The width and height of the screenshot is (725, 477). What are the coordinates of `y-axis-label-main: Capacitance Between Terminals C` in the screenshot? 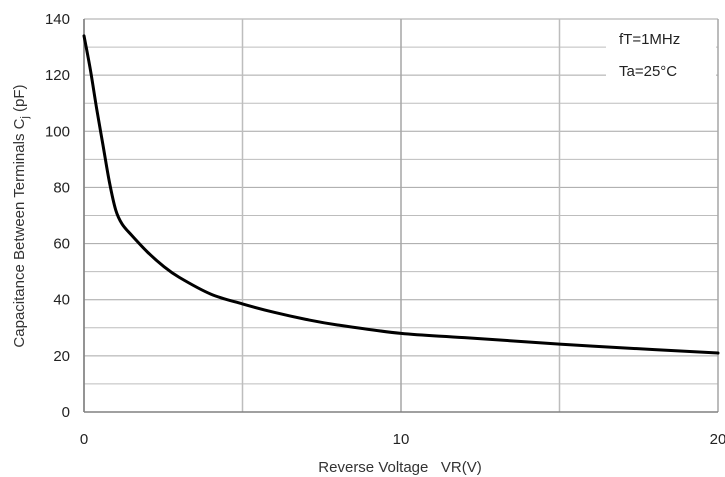 It's located at (19, 232).